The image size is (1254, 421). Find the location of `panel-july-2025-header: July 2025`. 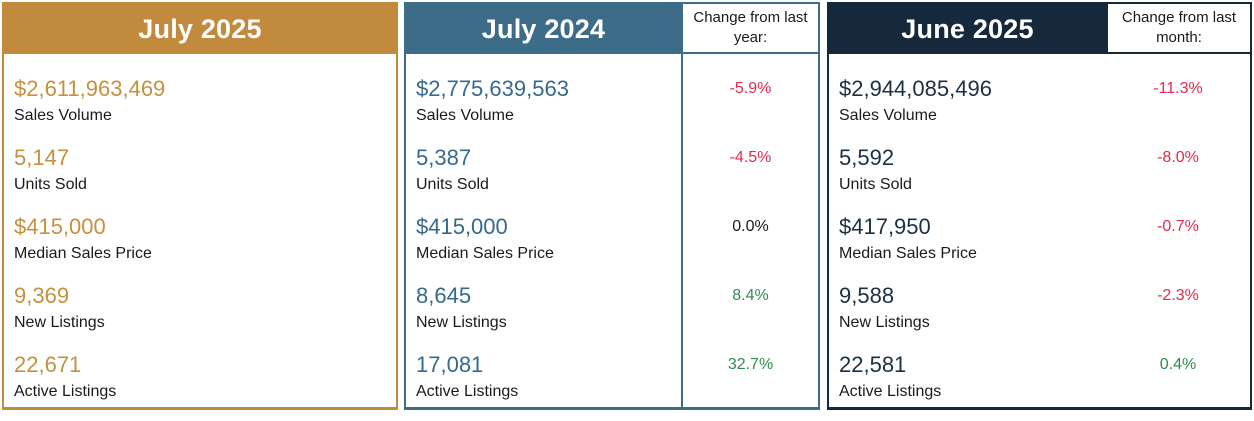

panel-july-2025-header: July 2025 is located at coordinates (200, 29).